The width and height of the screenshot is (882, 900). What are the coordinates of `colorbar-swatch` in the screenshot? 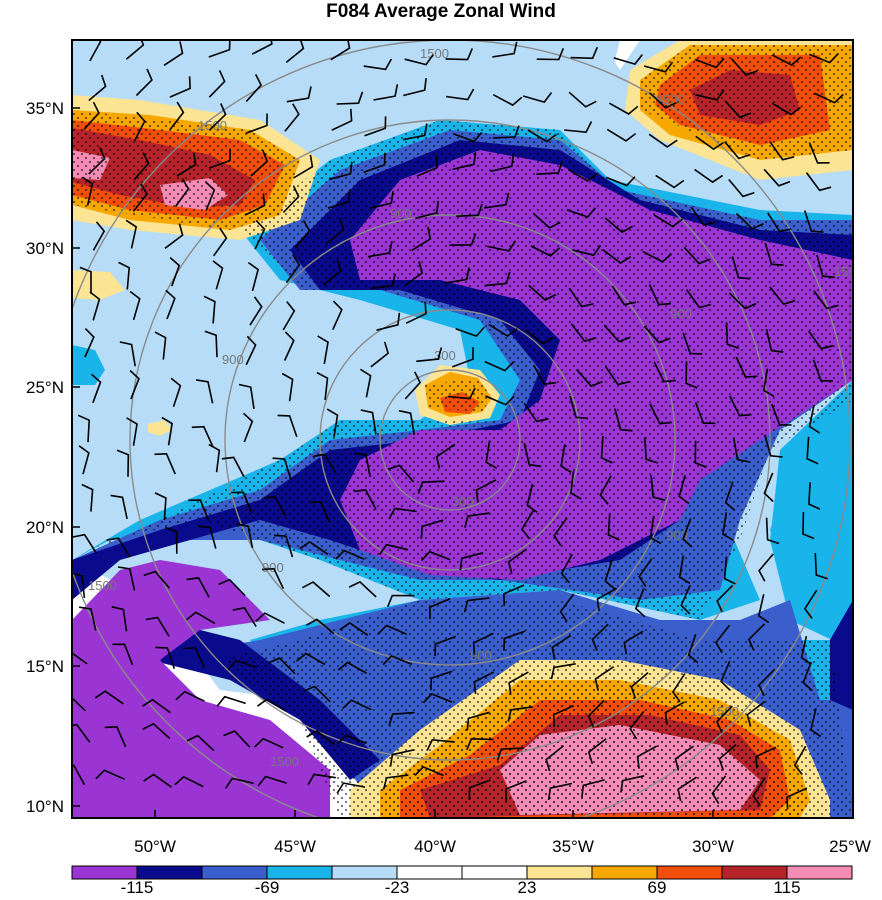 It's located at (689, 872).